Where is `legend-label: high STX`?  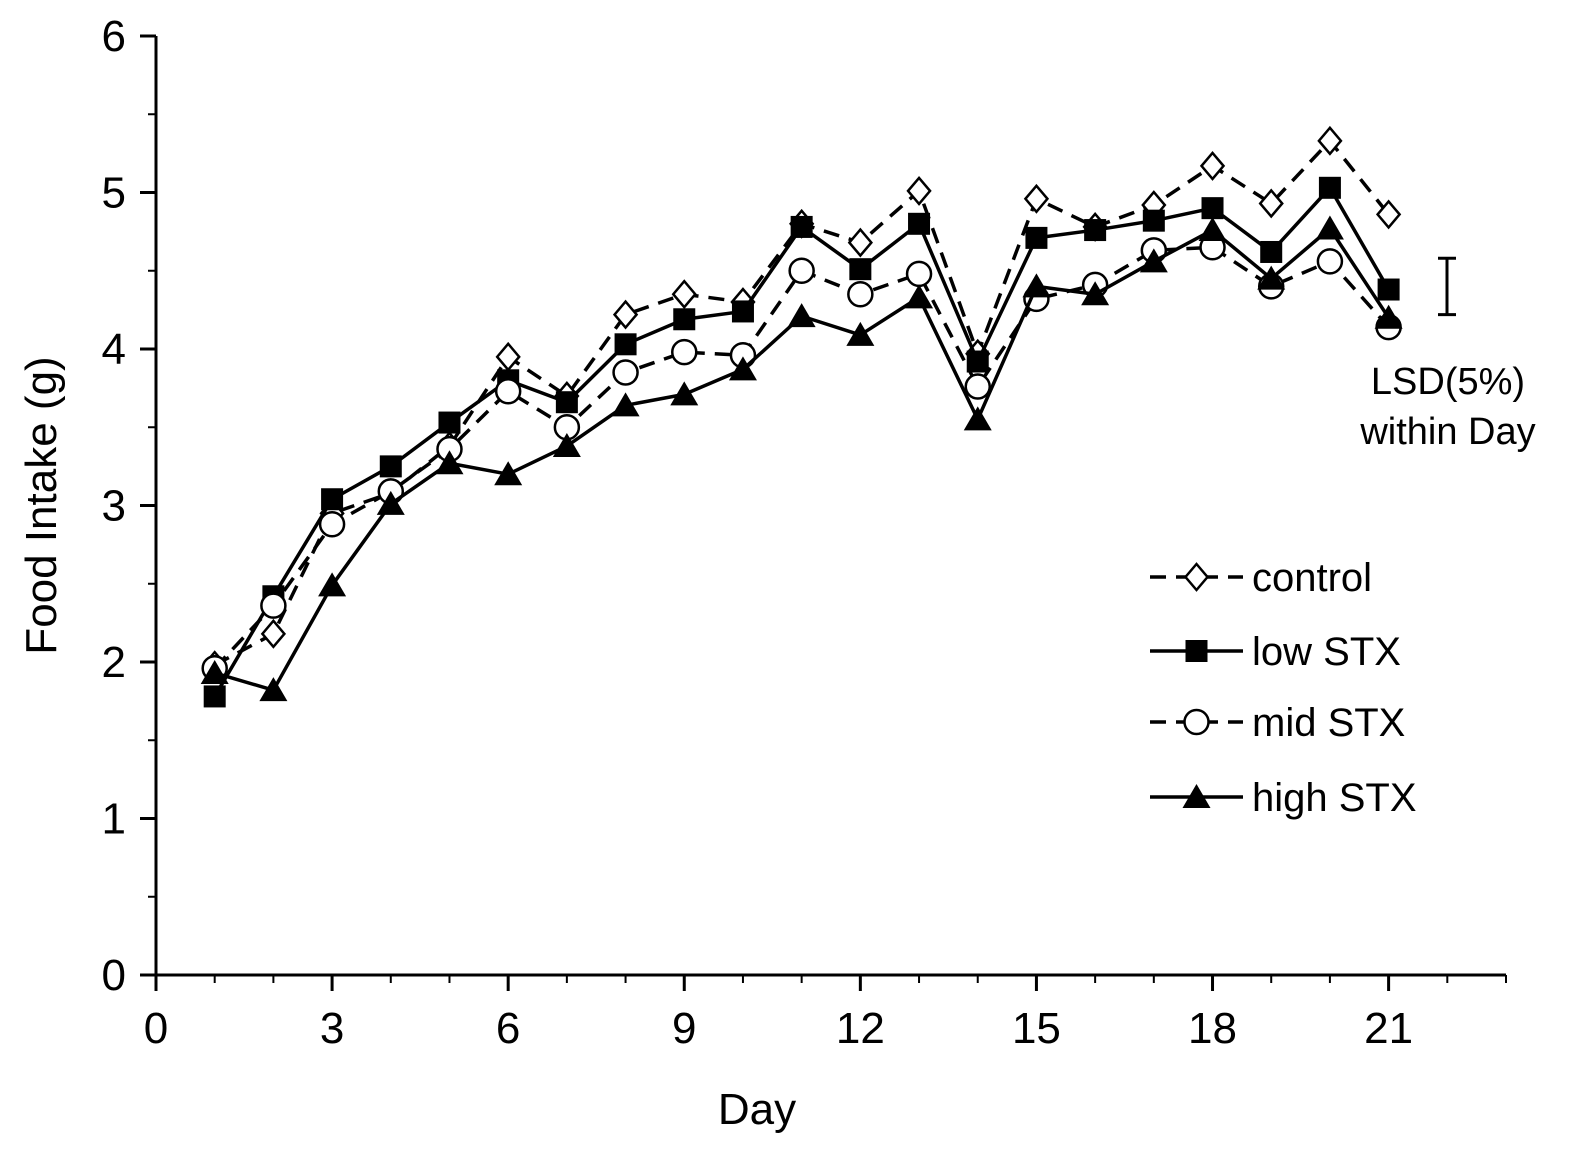
legend-label: high STX is located at coordinates (1334, 798).